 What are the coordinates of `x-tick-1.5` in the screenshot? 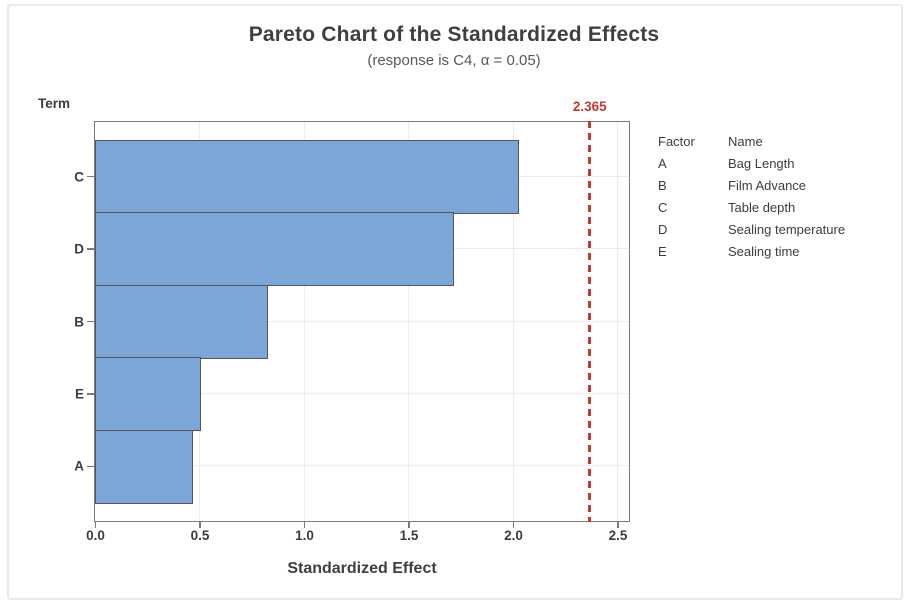 It's located at (409, 525).